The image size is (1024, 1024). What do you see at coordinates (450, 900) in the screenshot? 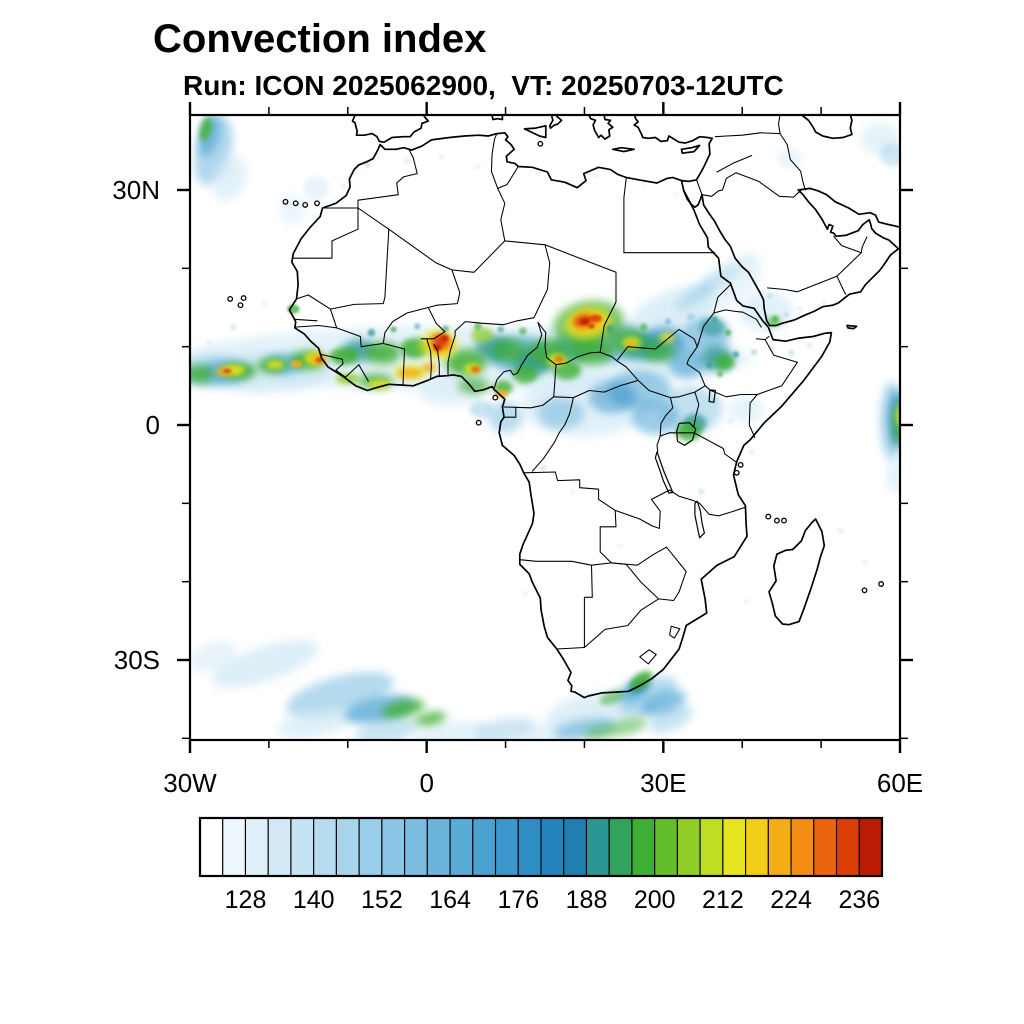
I see `colorbar-tick-label: 164` at bounding box center [450, 900].